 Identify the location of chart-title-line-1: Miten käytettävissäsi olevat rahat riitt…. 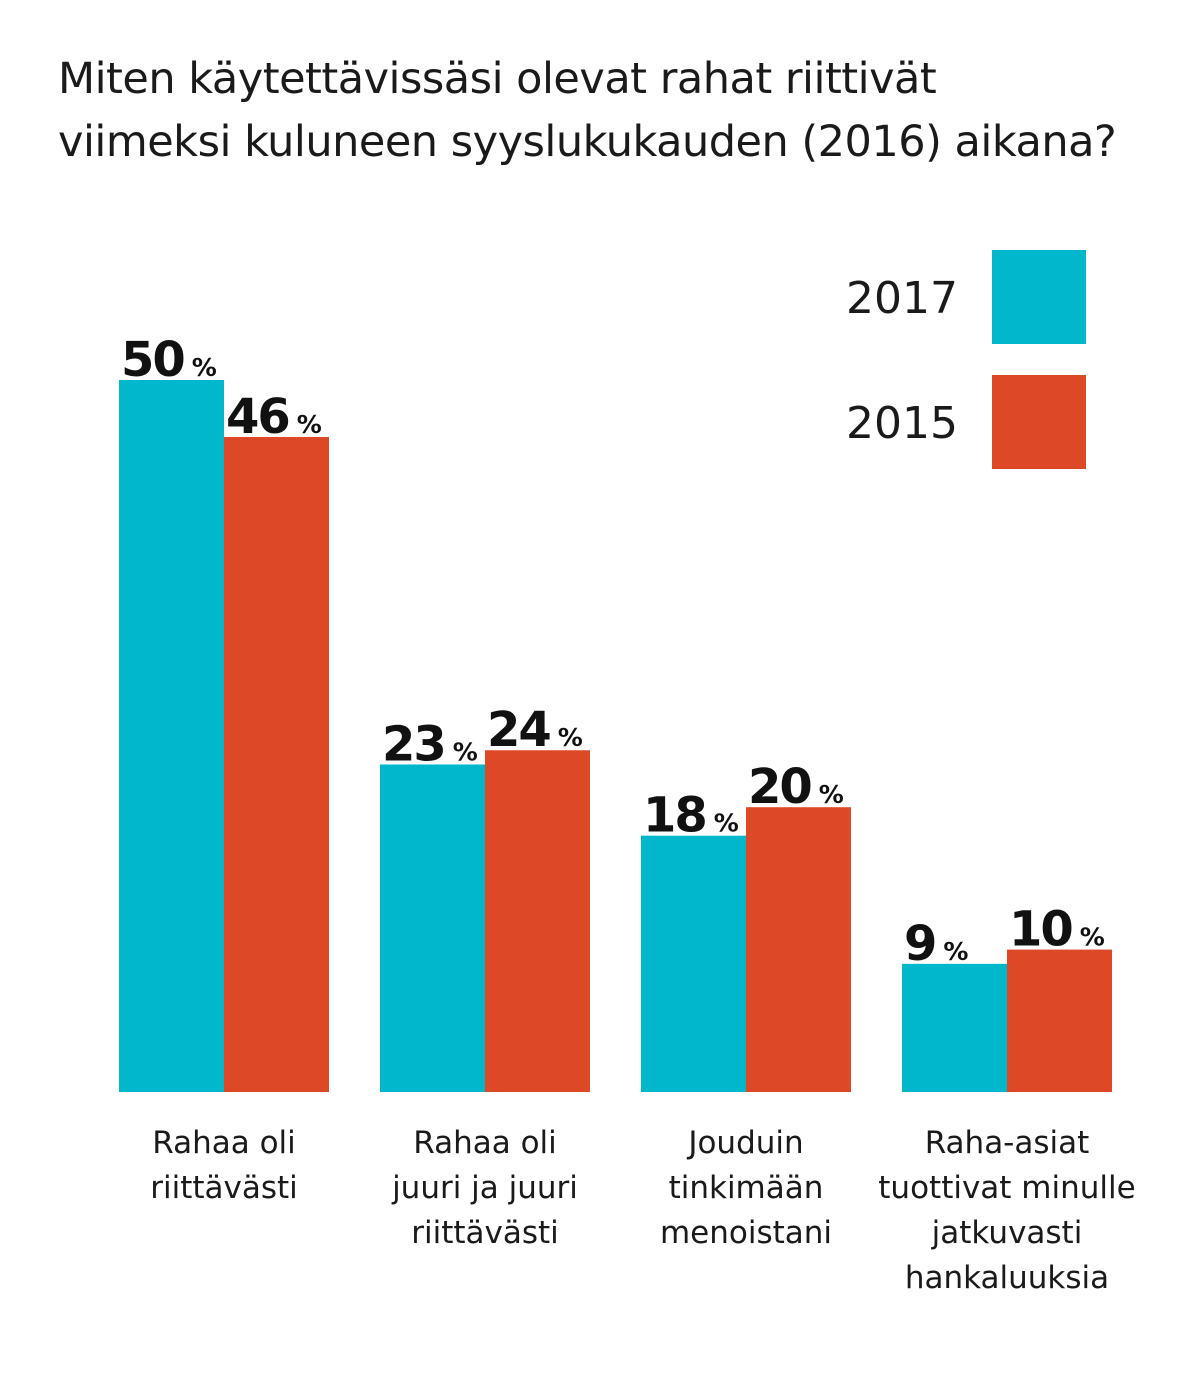
(497, 79).